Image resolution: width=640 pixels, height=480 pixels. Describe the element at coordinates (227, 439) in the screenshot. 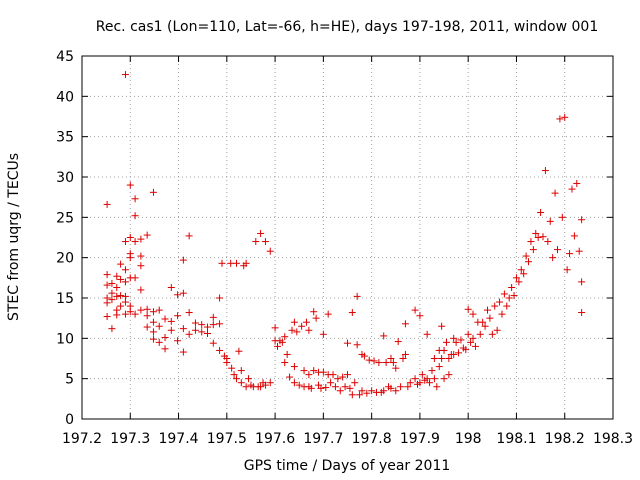

I see `x-tick-label: 197.5` at that location.